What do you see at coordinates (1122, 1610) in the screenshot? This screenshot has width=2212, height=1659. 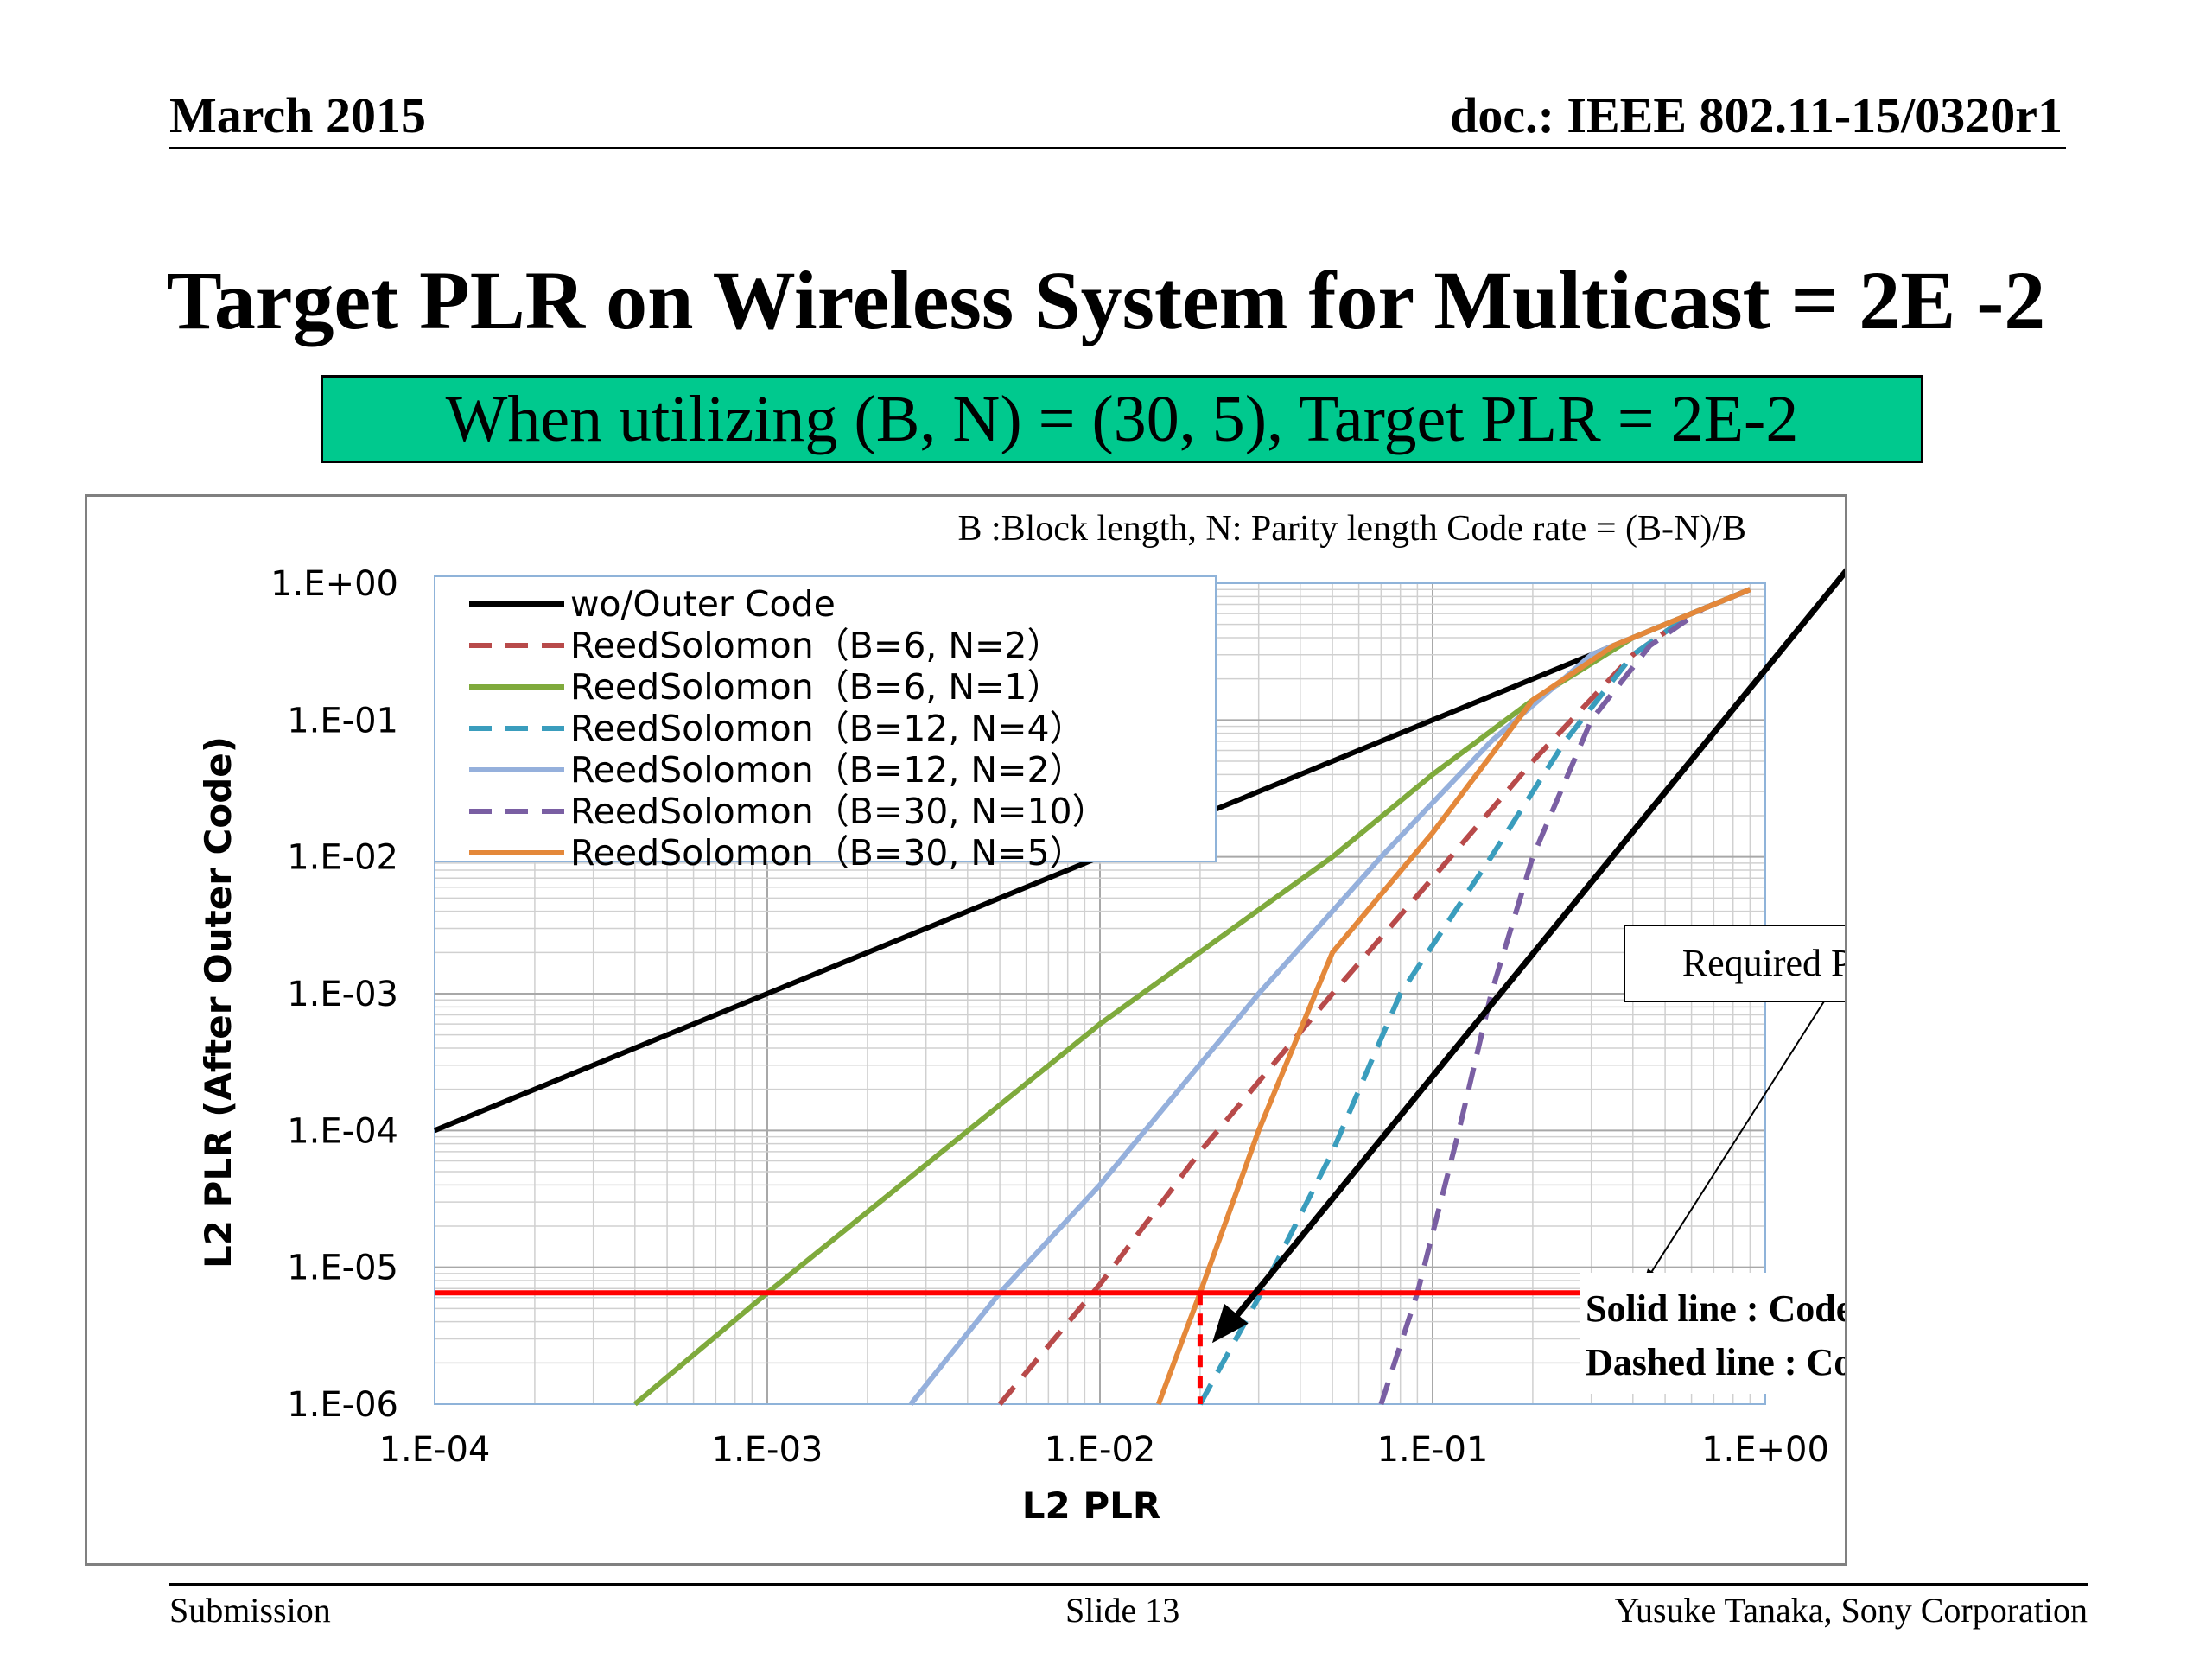 I see `footer-slide-number: Slide 13` at bounding box center [1122, 1610].